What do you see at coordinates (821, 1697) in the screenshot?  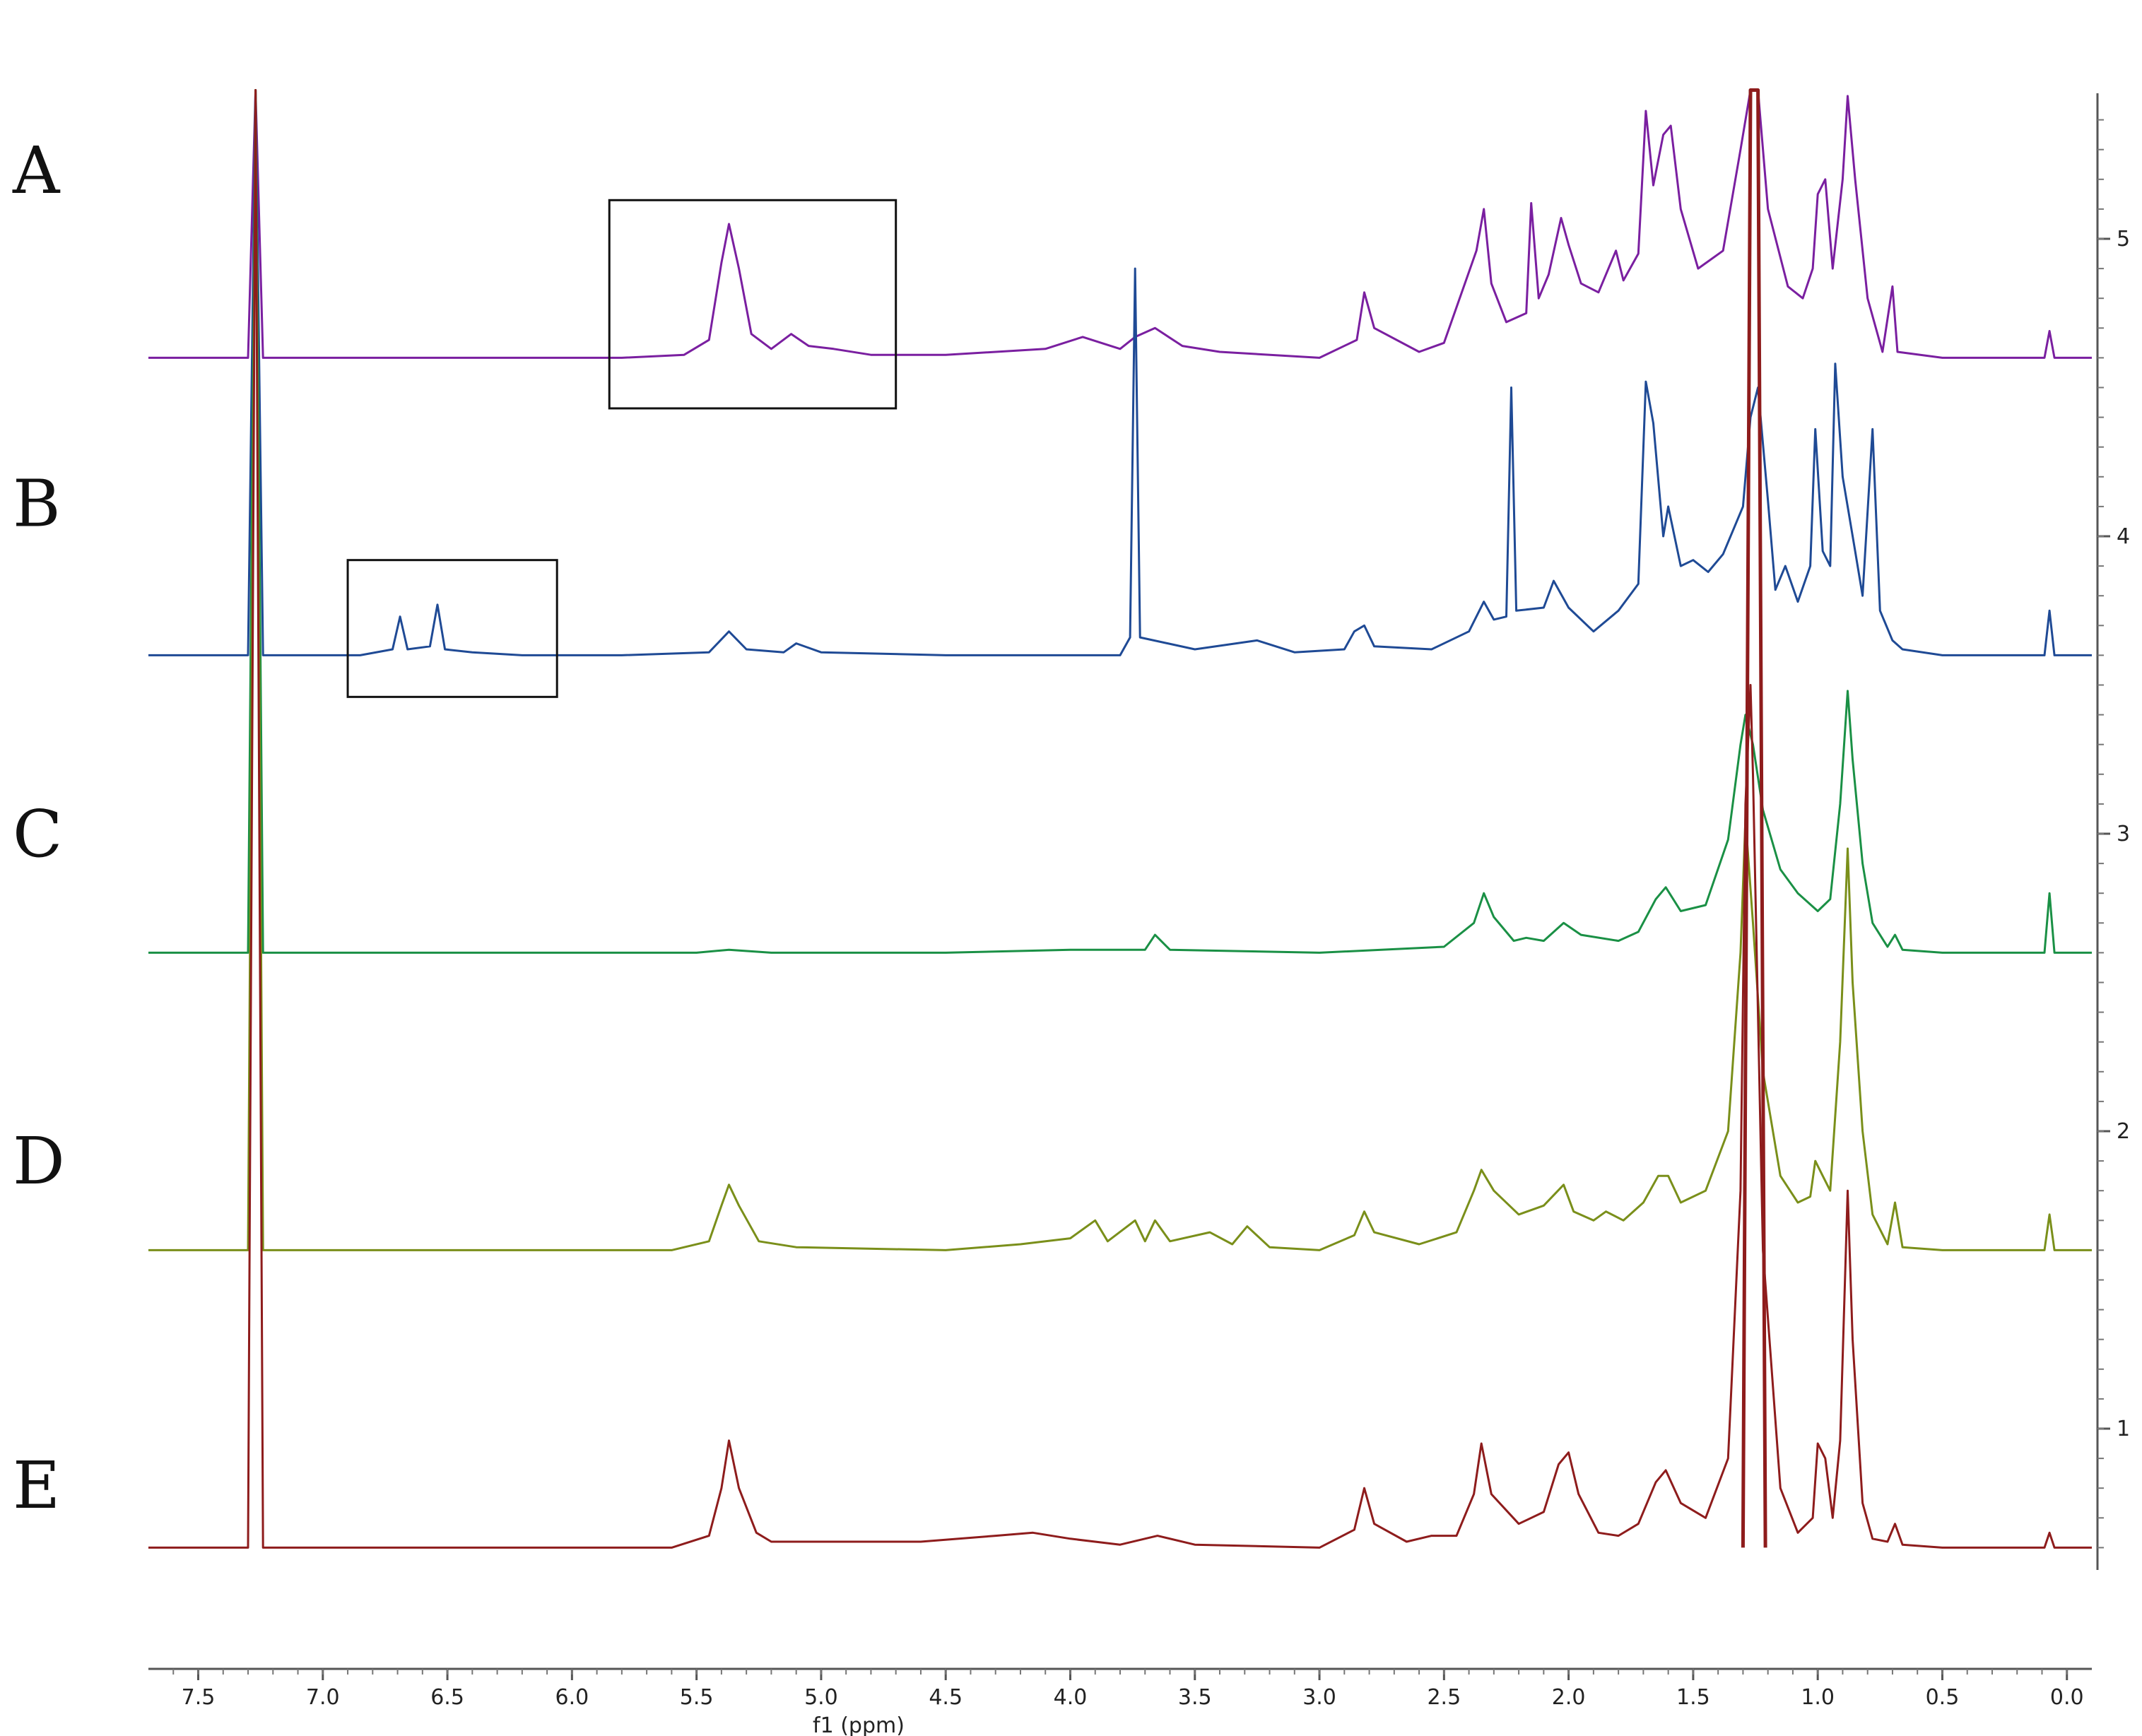 I see `x-tick-label: 5.0` at bounding box center [821, 1697].